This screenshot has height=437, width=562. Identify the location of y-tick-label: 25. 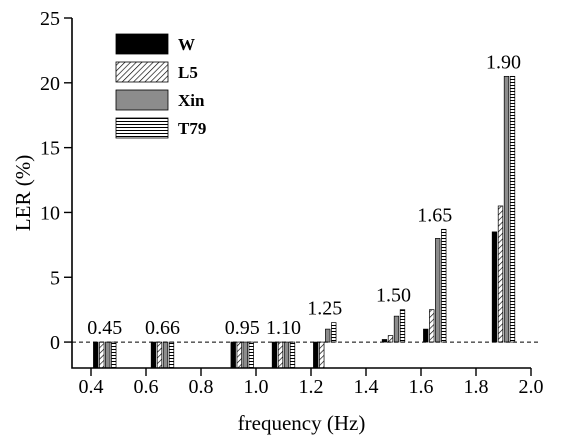
(50, 19).